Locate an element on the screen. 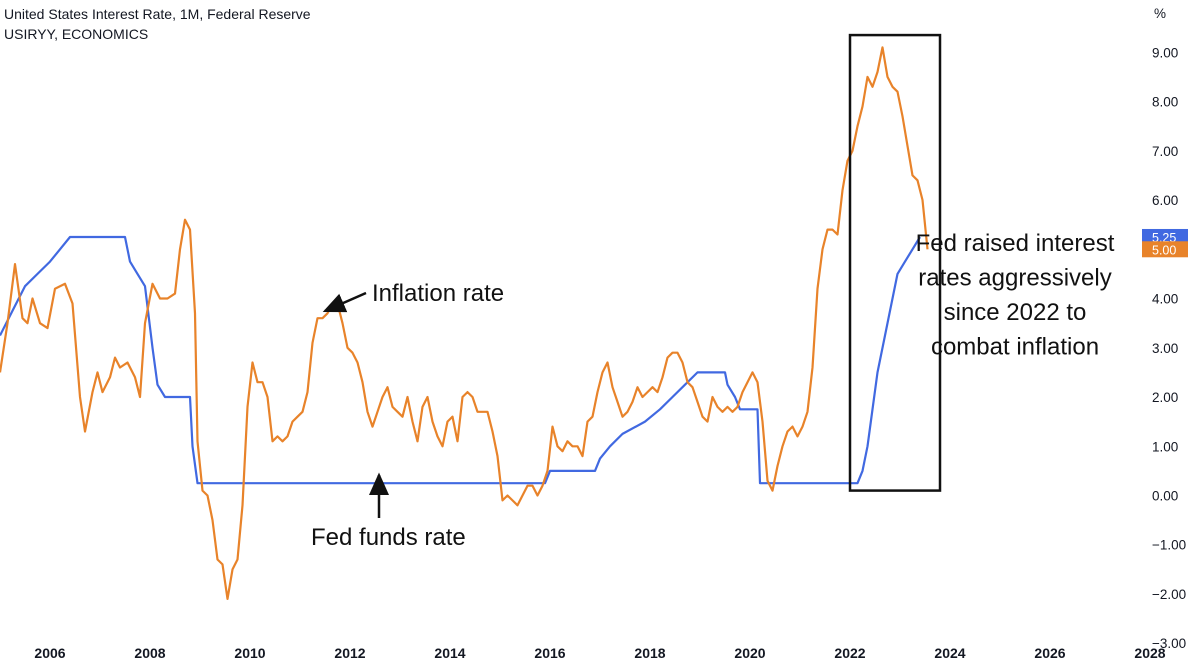 The width and height of the screenshot is (1200, 664). x-tick-label: 2016 is located at coordinates (549, 653).